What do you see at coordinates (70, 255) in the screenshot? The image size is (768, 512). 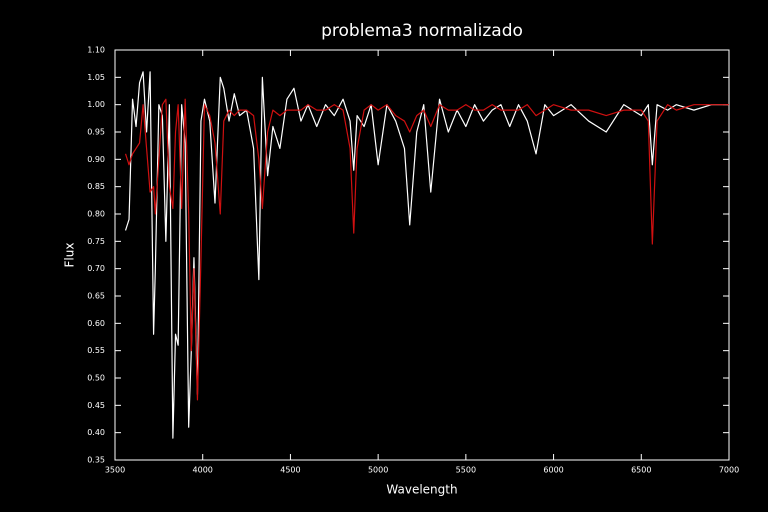 I see `y-axis-label: Flux` at bounding box center [70, 255].